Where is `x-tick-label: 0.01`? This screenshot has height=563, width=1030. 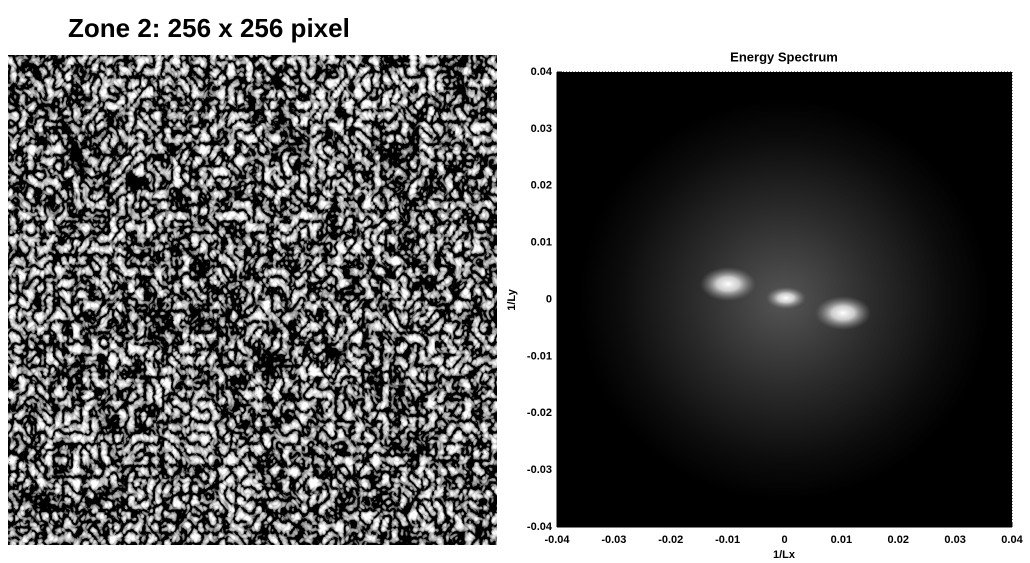 x-tick-label: 0.01 is located at coordinates (841, 540).